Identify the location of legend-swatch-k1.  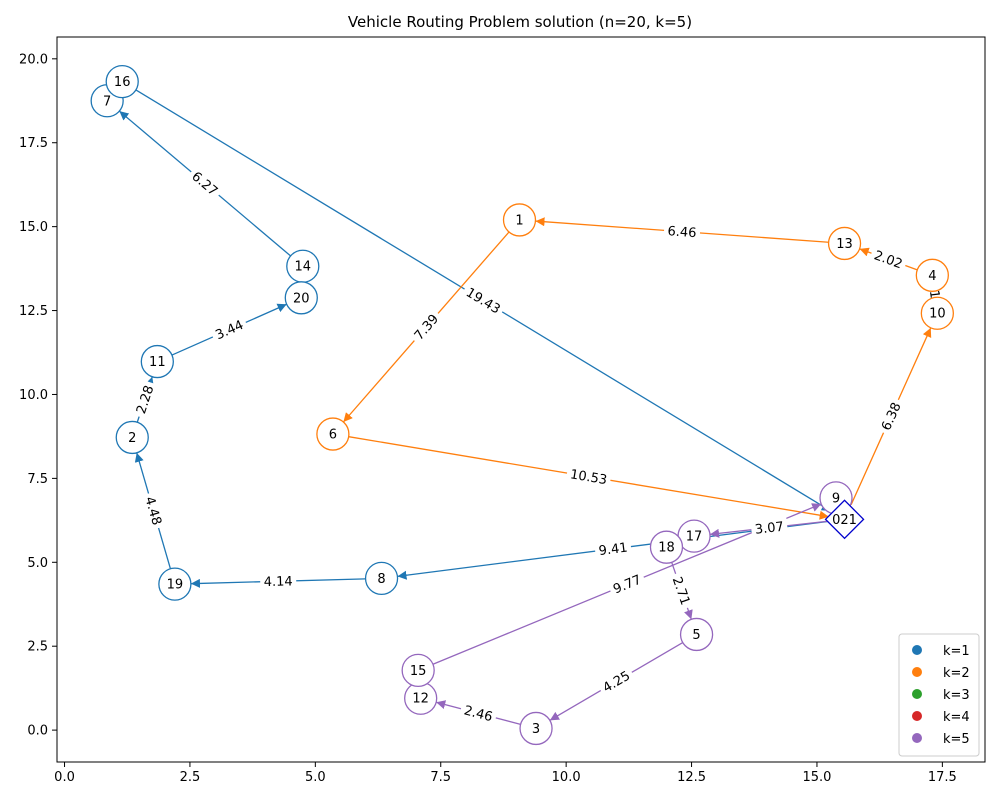
(917, 650).